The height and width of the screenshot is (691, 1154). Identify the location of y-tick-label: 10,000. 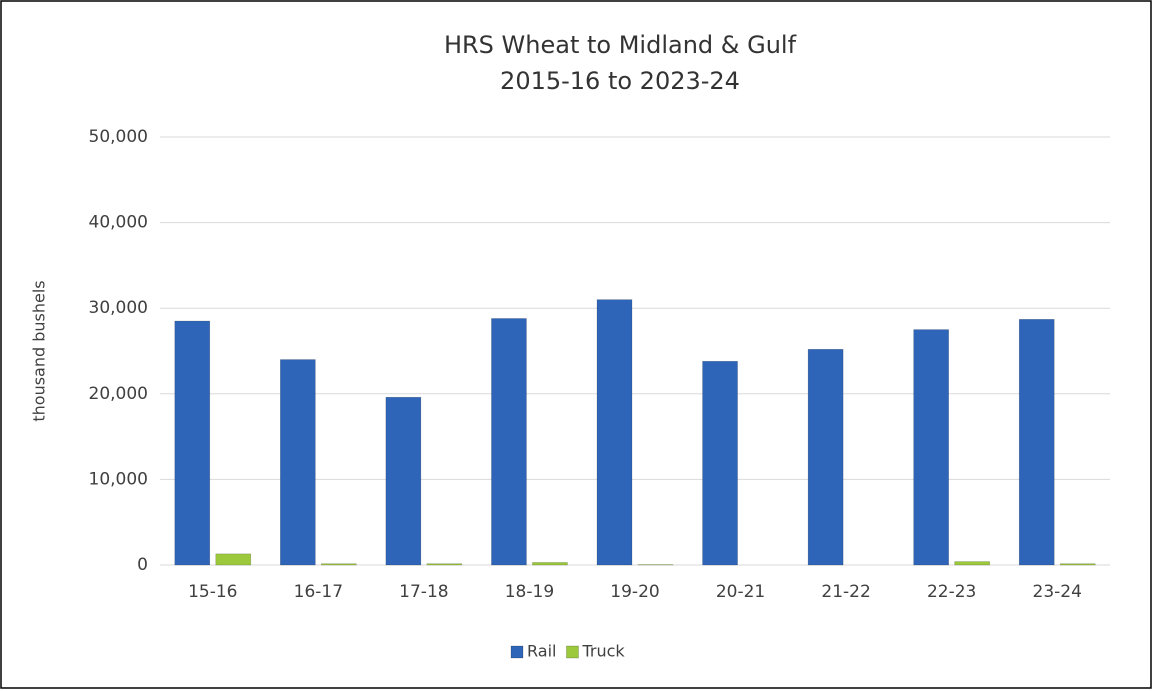
(118, 479).